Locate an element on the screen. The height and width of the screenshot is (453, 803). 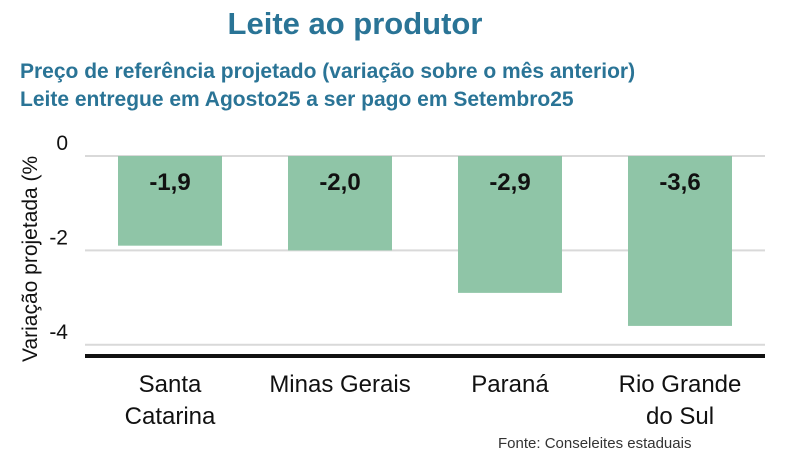
y-tick-label: -4 is located at coordinates (58, 332).